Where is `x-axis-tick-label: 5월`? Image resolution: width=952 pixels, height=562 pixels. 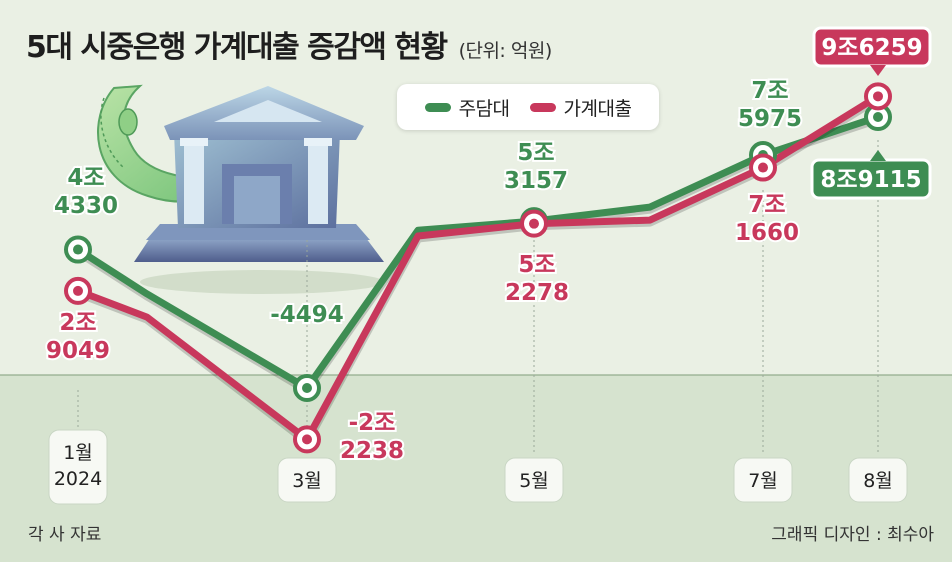 x-axis-tick-label: 5월 is located at coordinates (534, 481).